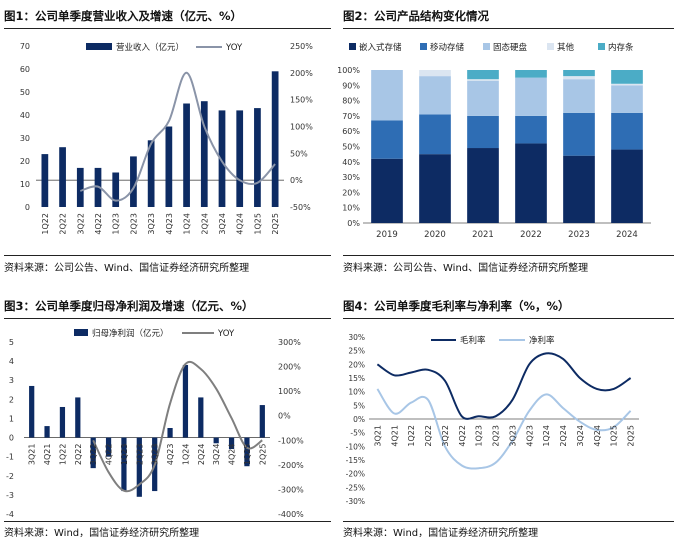 The height and width of the screenshot is (544, 678). I want to click on legend-profit-label: 归母净利润（亿元）, so click(130, 333).